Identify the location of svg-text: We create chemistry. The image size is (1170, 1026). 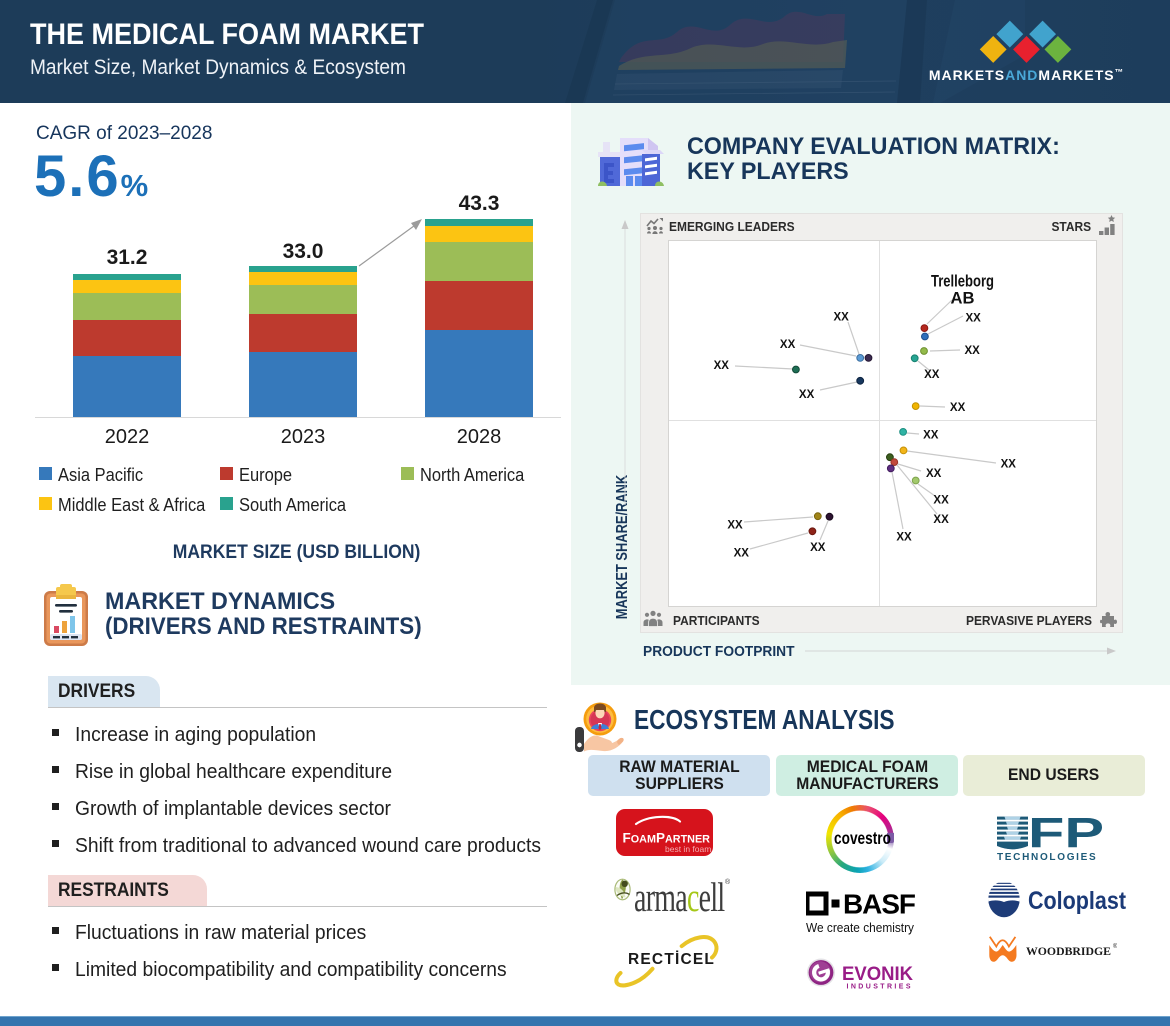
(860, 927).